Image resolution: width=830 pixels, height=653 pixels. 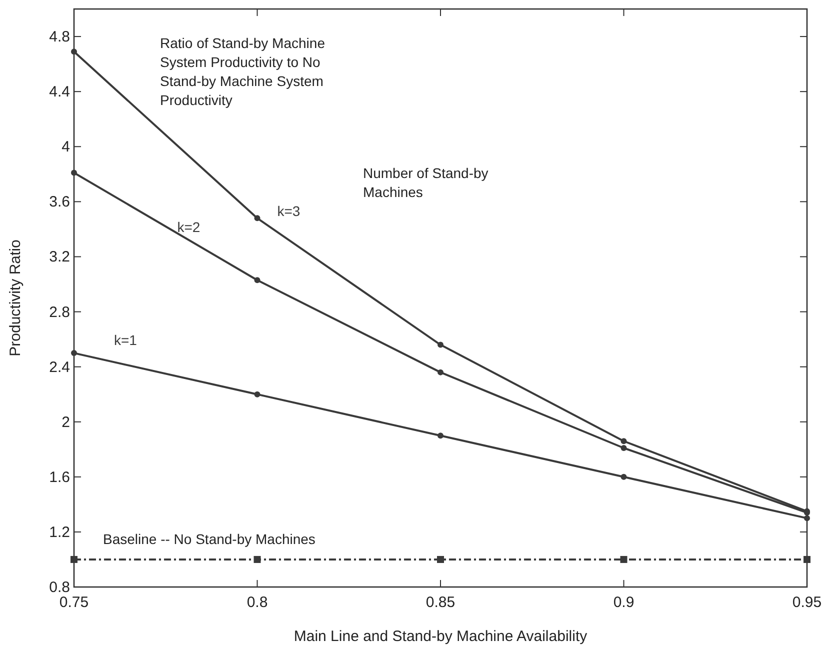 I want to click on y-tick-label: 3.6, so click(x=59, y=202).